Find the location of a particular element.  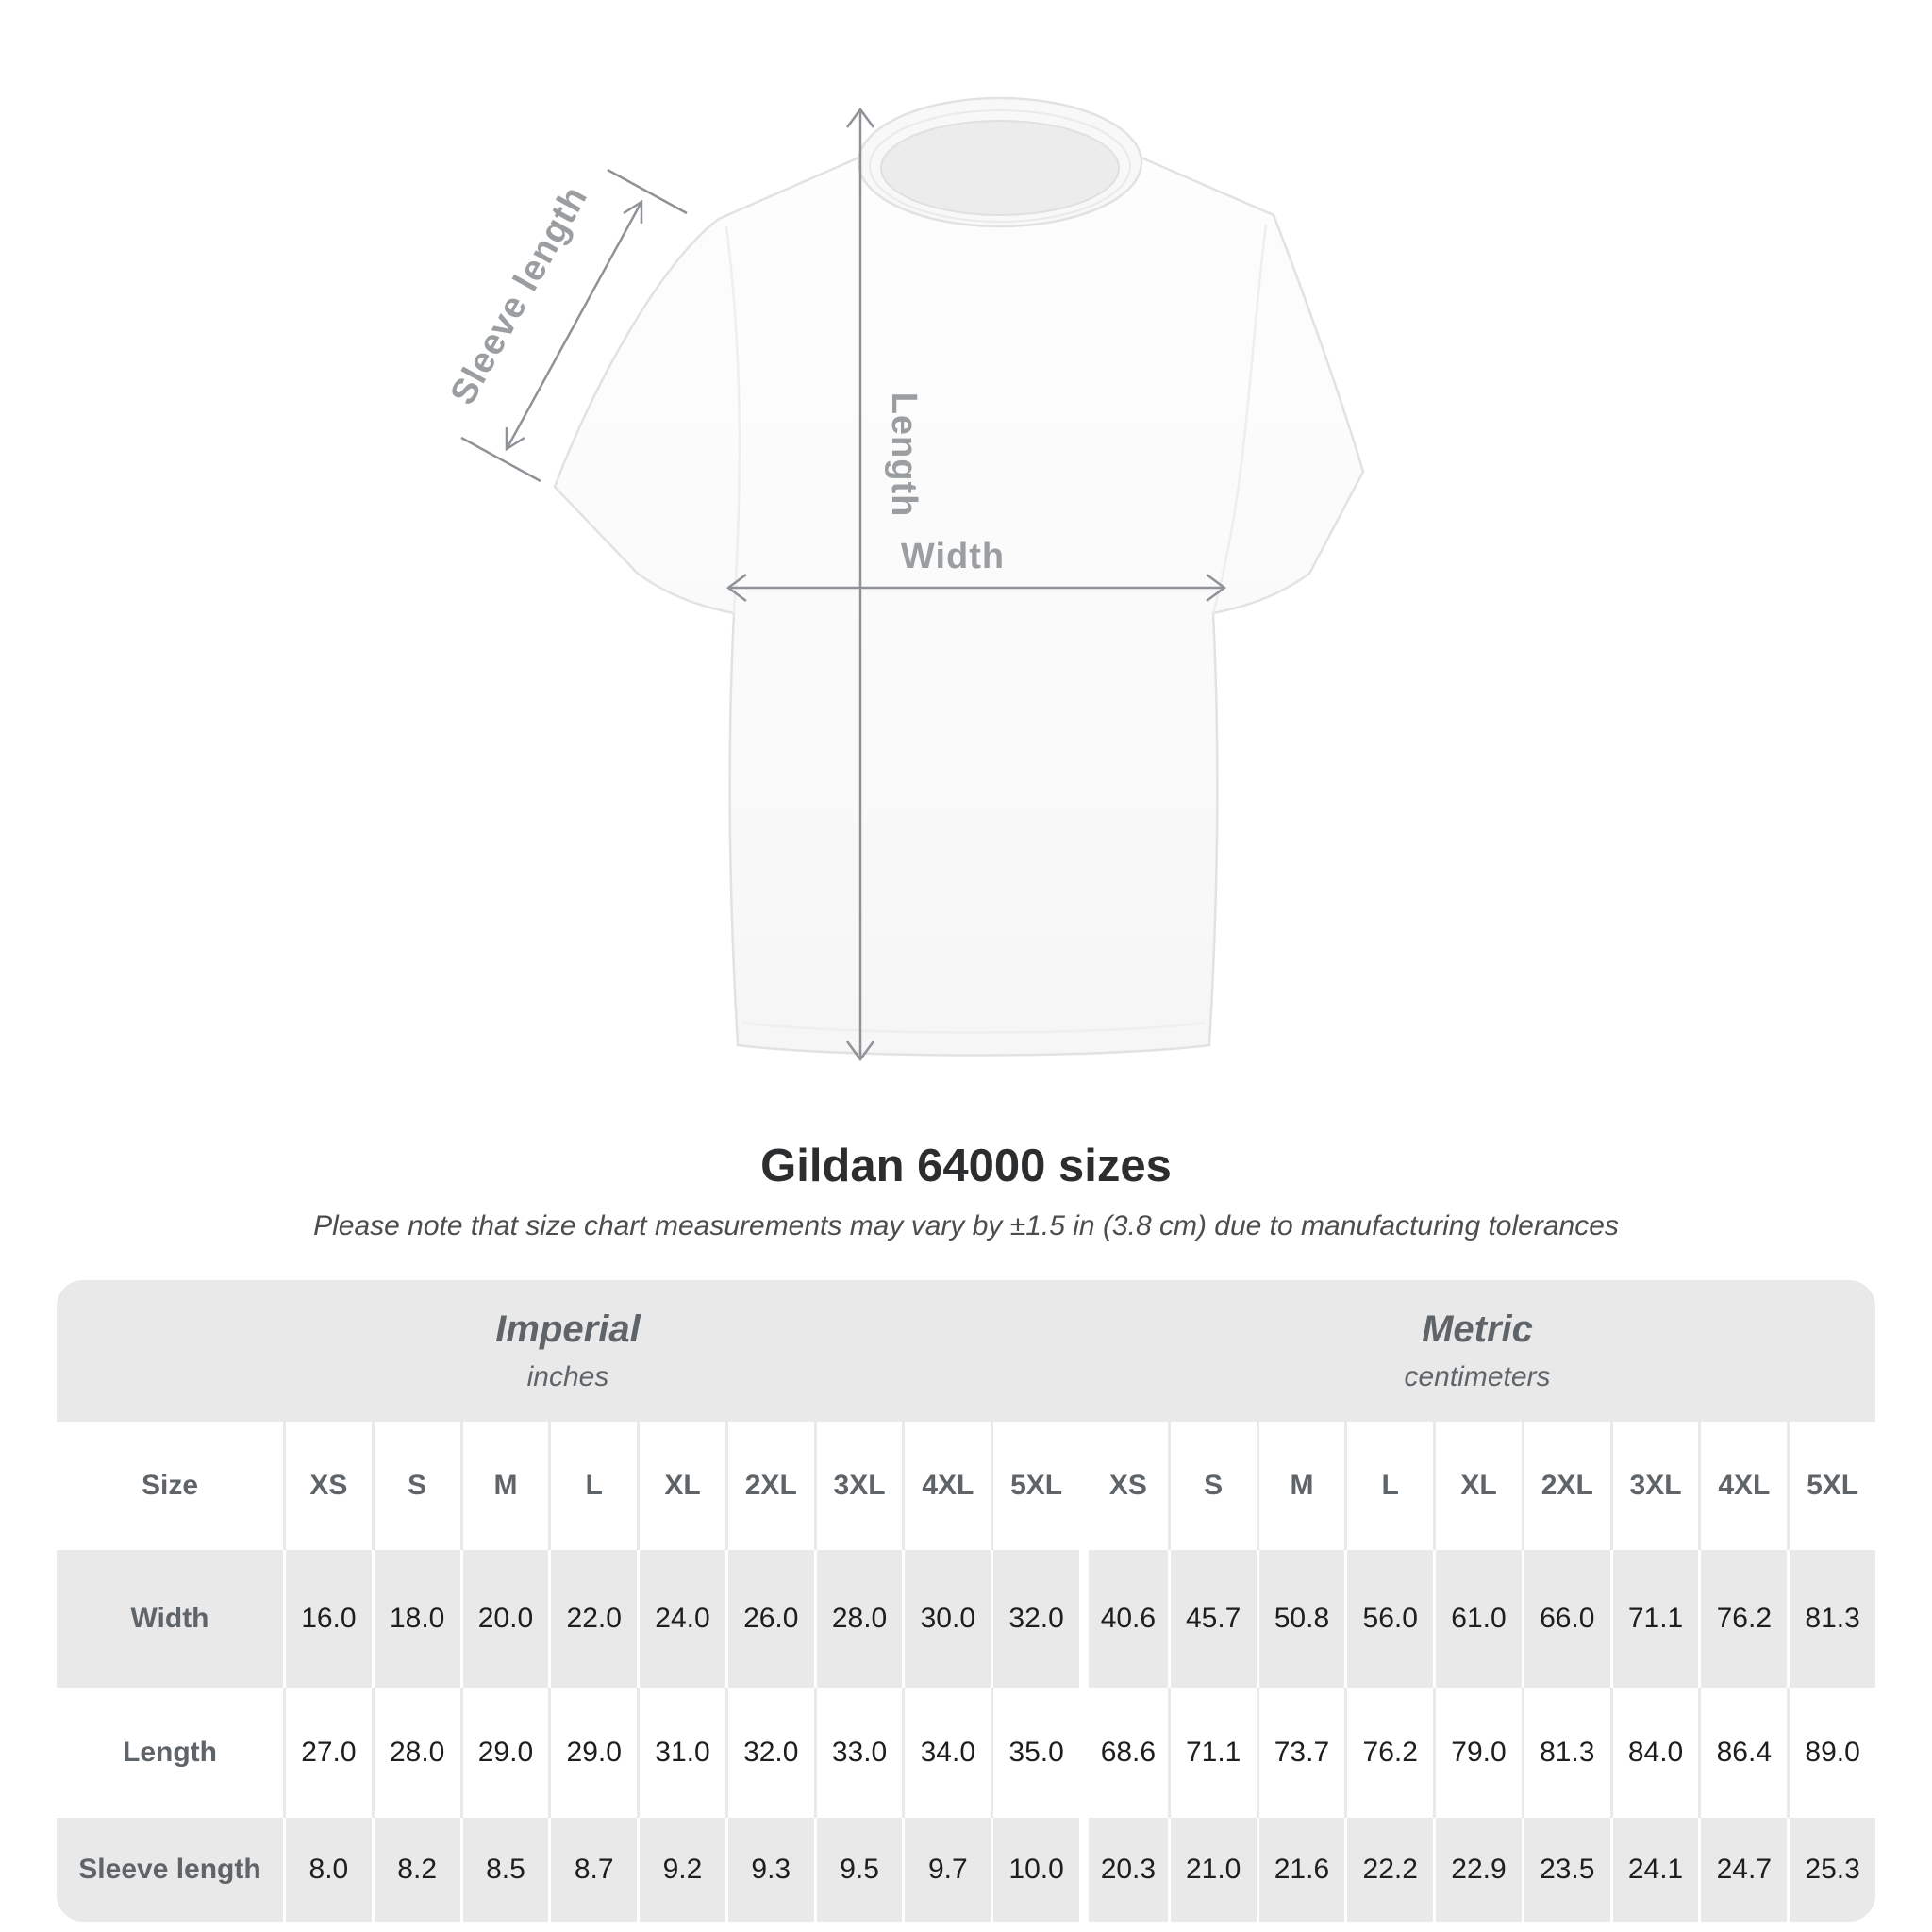

metric-section-header: Metric centimeters is located at coordinates (1477, 1351).